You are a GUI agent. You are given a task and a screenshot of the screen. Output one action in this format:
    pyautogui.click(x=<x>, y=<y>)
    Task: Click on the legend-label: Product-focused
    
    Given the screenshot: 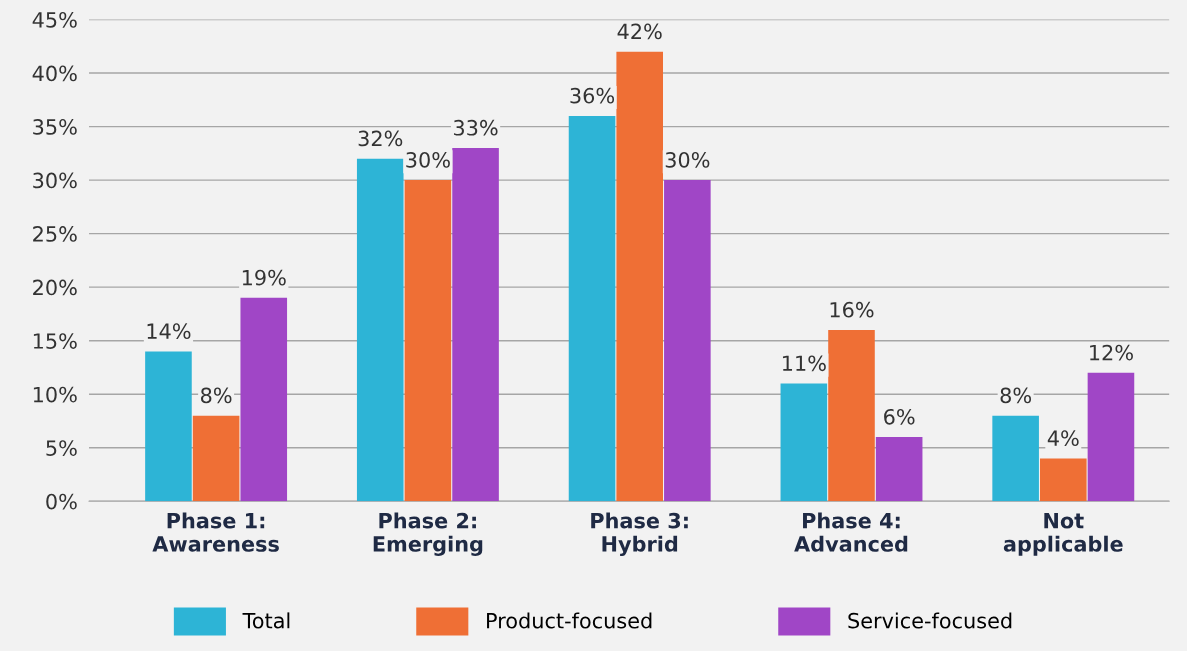 What is the action you would take?
    pyautogui.click(x=569, y=620)
    